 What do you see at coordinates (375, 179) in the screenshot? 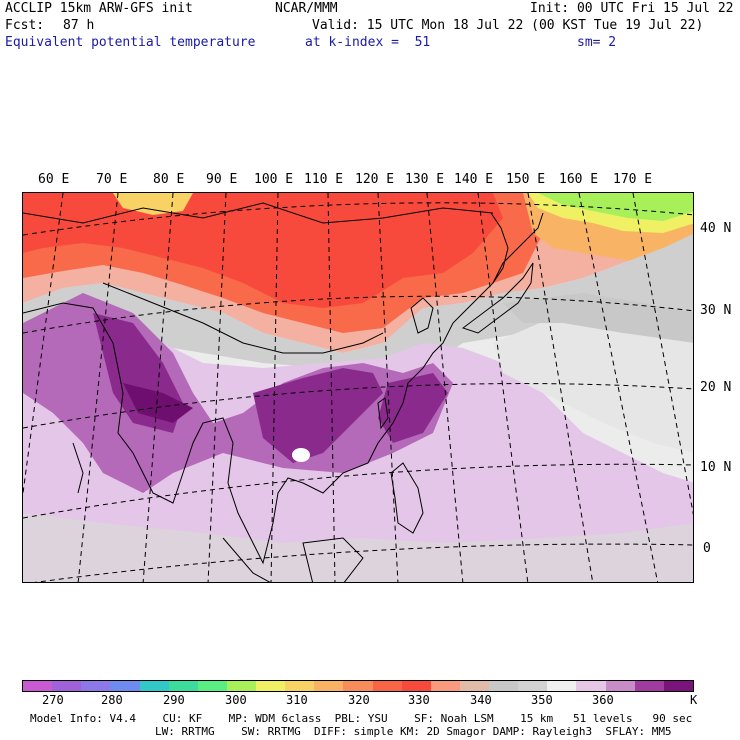
I see `lon-label: 120 E` at bounding box center [375, 179].